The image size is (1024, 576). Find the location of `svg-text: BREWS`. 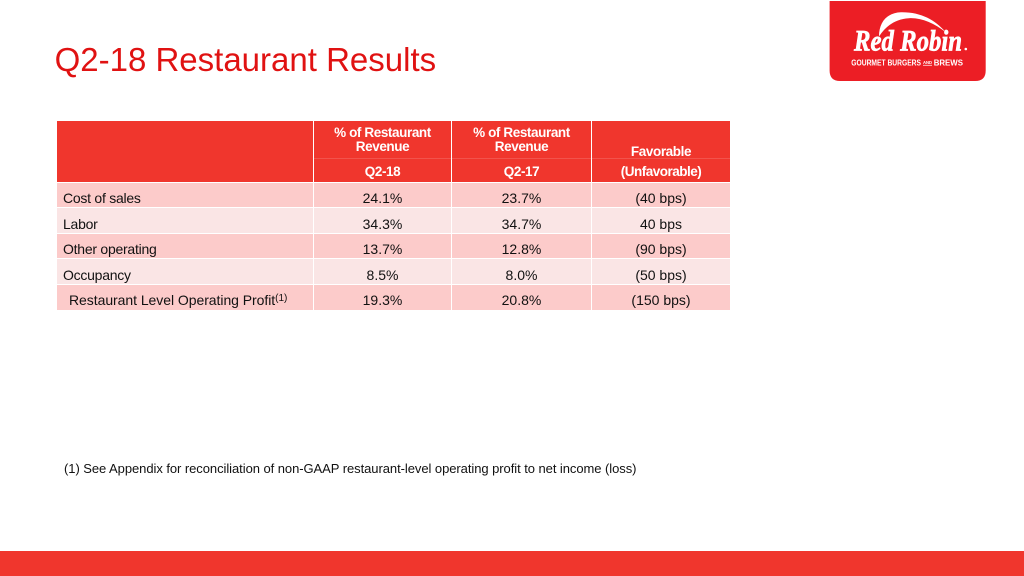

svg-text: BREWS is located at coordinates (949, 63).